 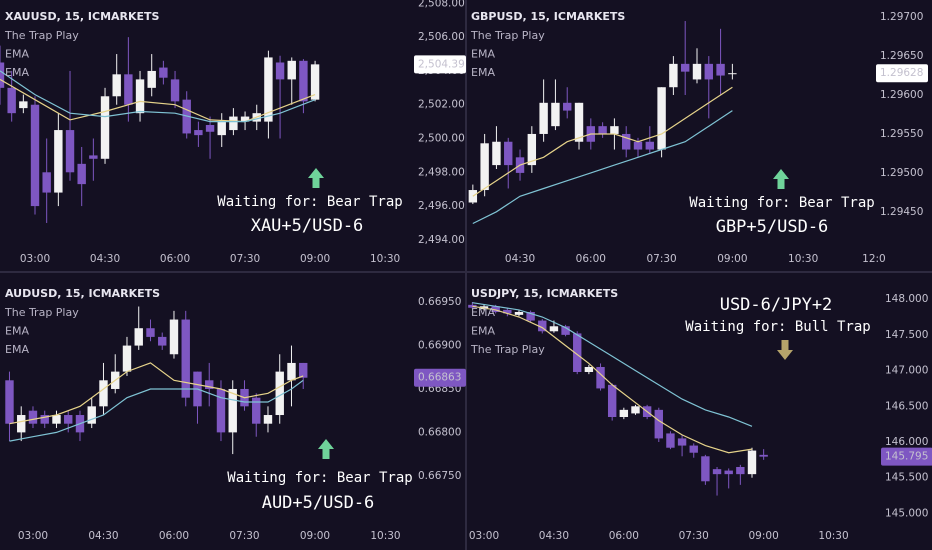 I want to click on y-tick-label: 2,498.00, so click(x=441, y=172).